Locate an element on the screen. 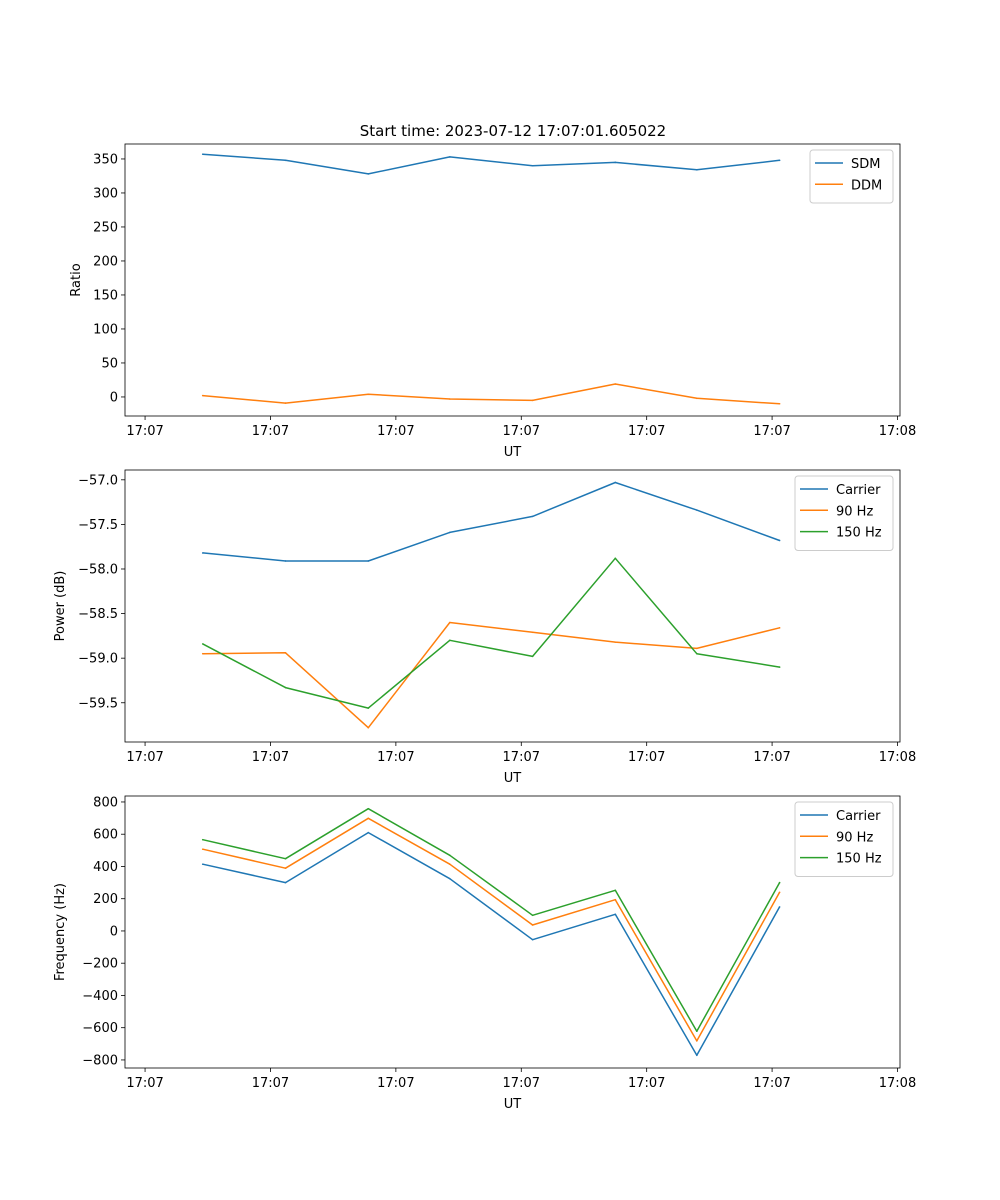  series-line-sdm is located at coordinates (491, 164).